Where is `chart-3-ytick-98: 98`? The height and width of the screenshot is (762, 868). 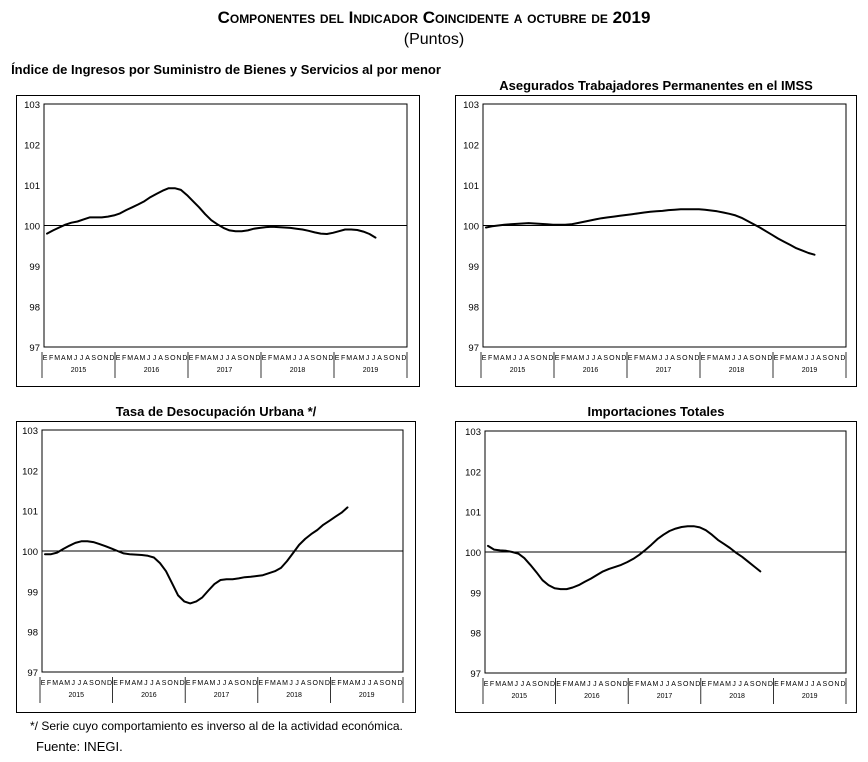 chart-3-ytick-98: 98 is located at coordinates (32, 633).